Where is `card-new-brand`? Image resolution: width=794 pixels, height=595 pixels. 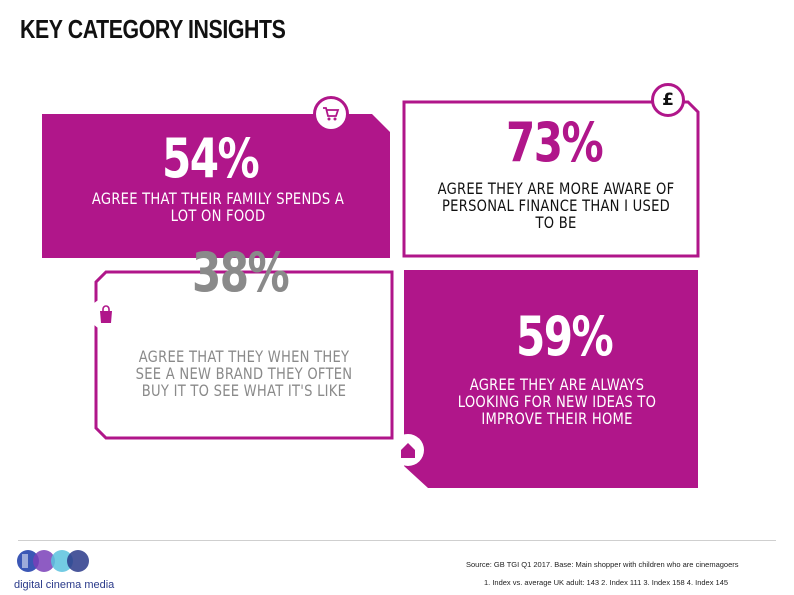 card-new-brand is located at coordinates (244, 355).